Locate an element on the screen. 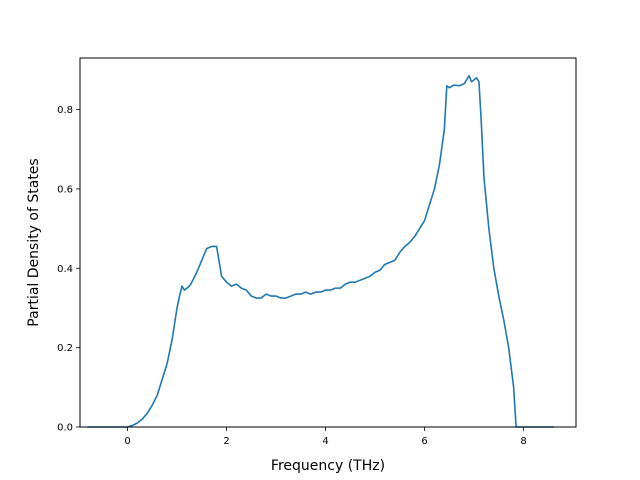 The height and width of the screenshot is (480, 640). x-tick-label: 8 is located at coordinates (523, 441).